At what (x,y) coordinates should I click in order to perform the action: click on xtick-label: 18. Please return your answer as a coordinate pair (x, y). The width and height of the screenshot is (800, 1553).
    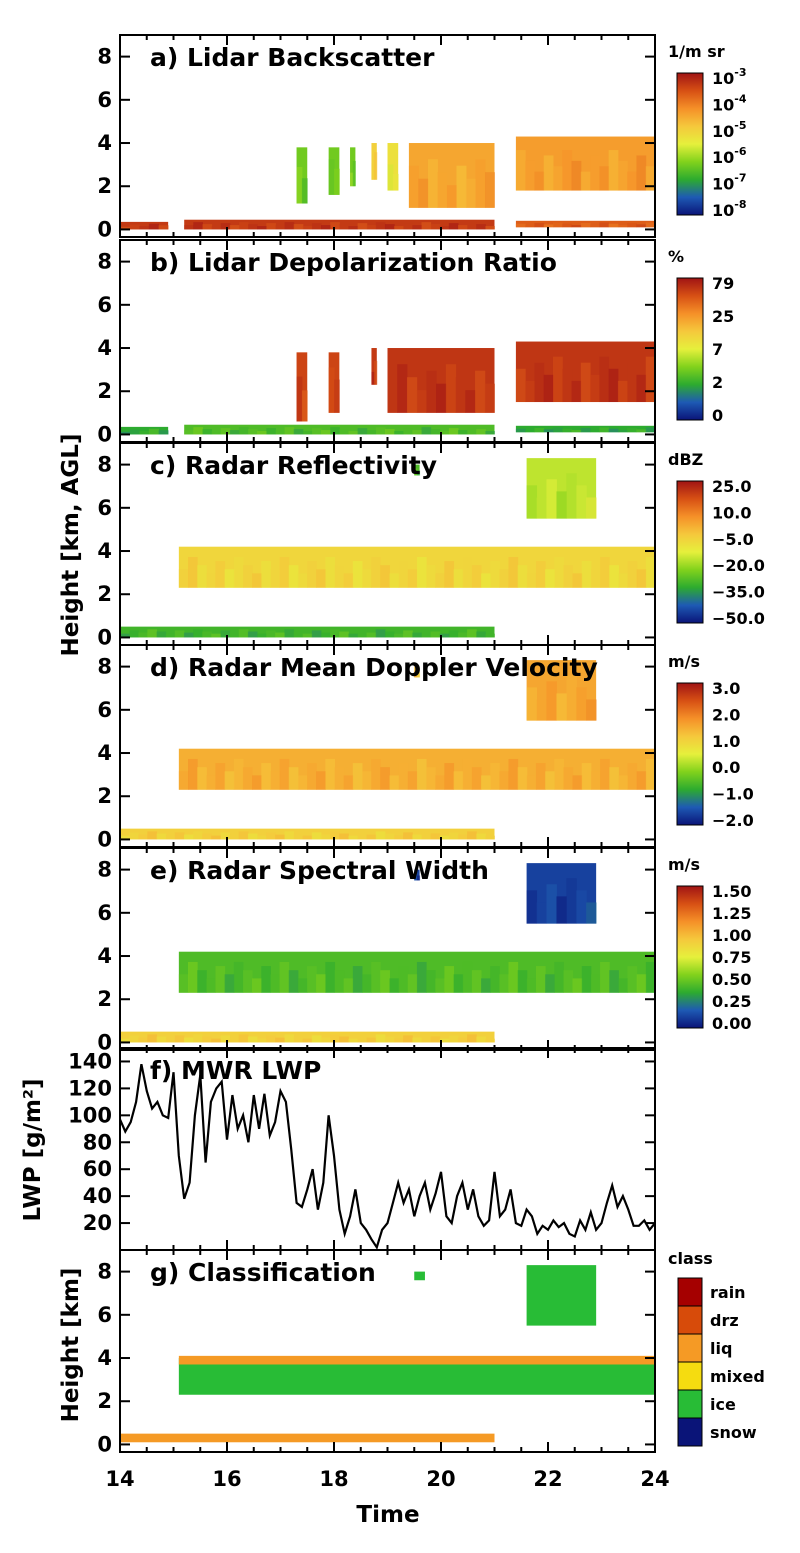
    Looking at the image, I should click on (333, 1479).